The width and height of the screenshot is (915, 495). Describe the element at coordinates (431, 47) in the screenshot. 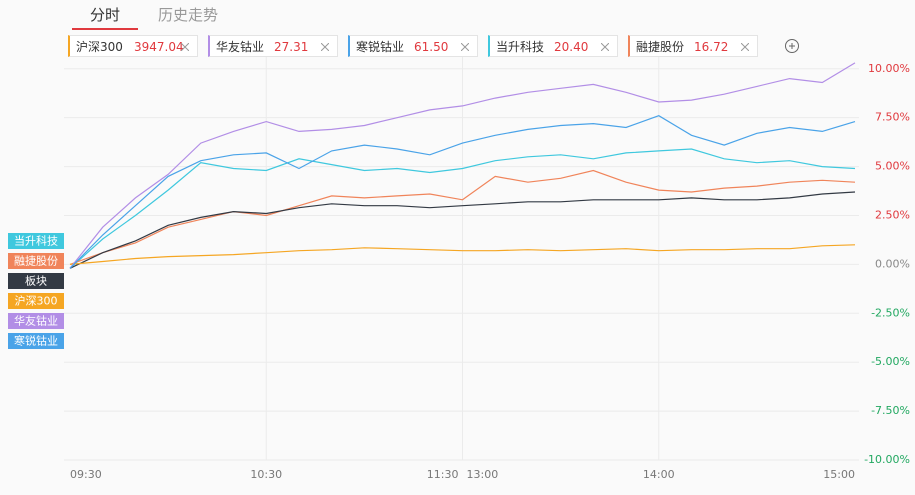

I see `chip-price: 61.50` at that location.